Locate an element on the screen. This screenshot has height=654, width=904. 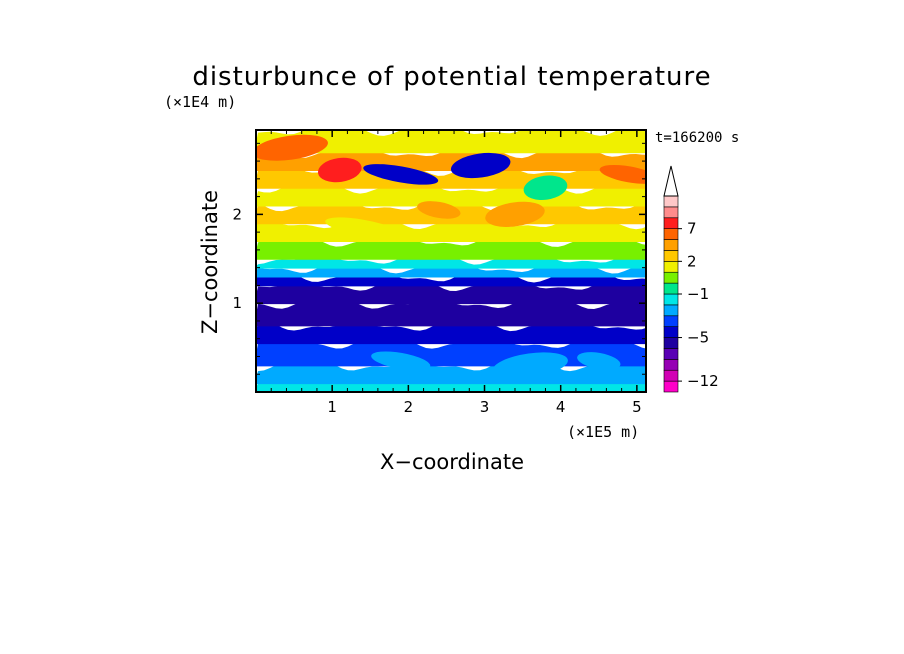
colorbar-tick-label: 2 is located at coordinates (692, 261).